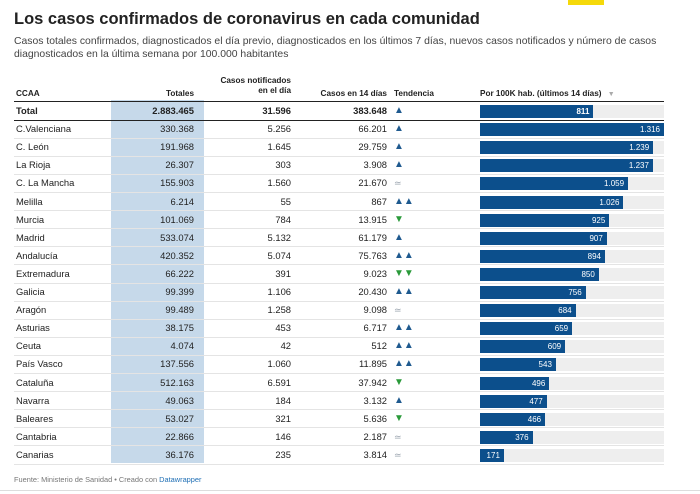 This screenshot has width=700, height=494. Describe the element at coordinates (398, 454) in the screenshot. I see `trend-stable-icon: ≃` at that location.